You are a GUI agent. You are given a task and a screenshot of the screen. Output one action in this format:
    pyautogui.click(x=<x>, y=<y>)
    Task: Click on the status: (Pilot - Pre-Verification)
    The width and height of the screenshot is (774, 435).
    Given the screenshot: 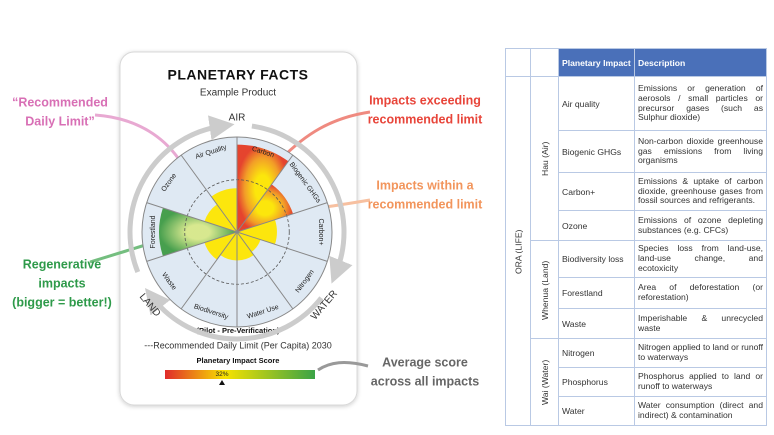 What is the action you would take?
    pyautogui.click(x=238, y=330)
    